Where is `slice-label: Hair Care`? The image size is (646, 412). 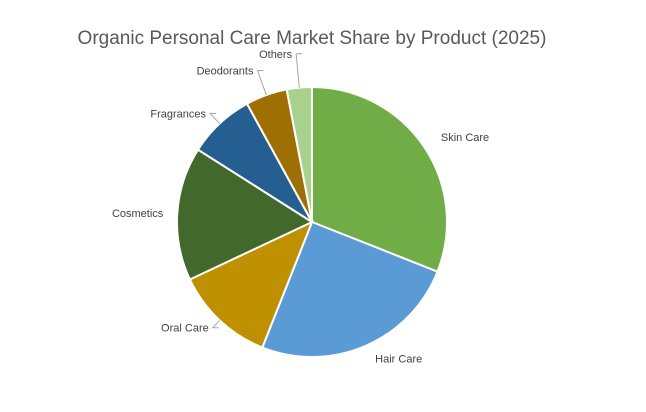
slice-label: Hair Care is located at coordinates (398, 360).